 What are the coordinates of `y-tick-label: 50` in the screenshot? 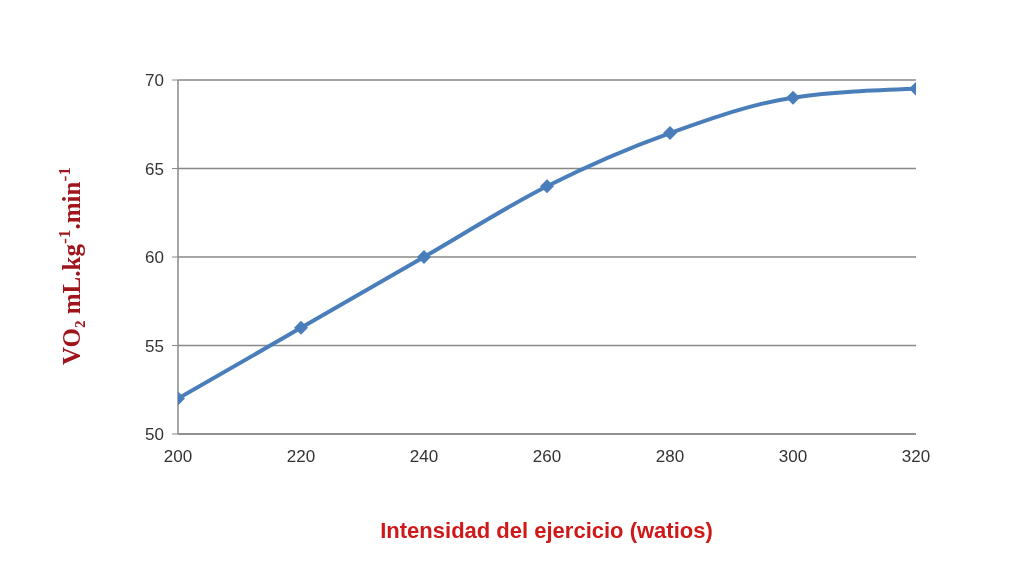 It's located at (154, 435).